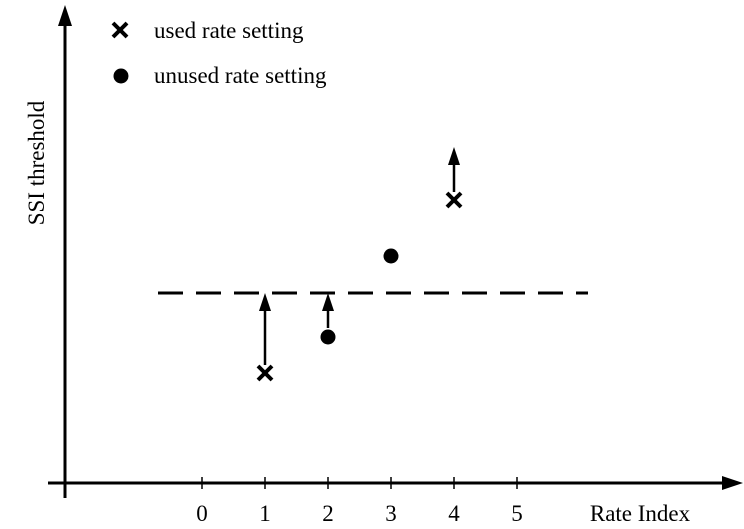 Image resolution: width=744 pixels, height=529 pixels. What do you see at coordinates (120, 30) in the screenshot?
I see `legend-x-marker` at bounding box center [120, 30].